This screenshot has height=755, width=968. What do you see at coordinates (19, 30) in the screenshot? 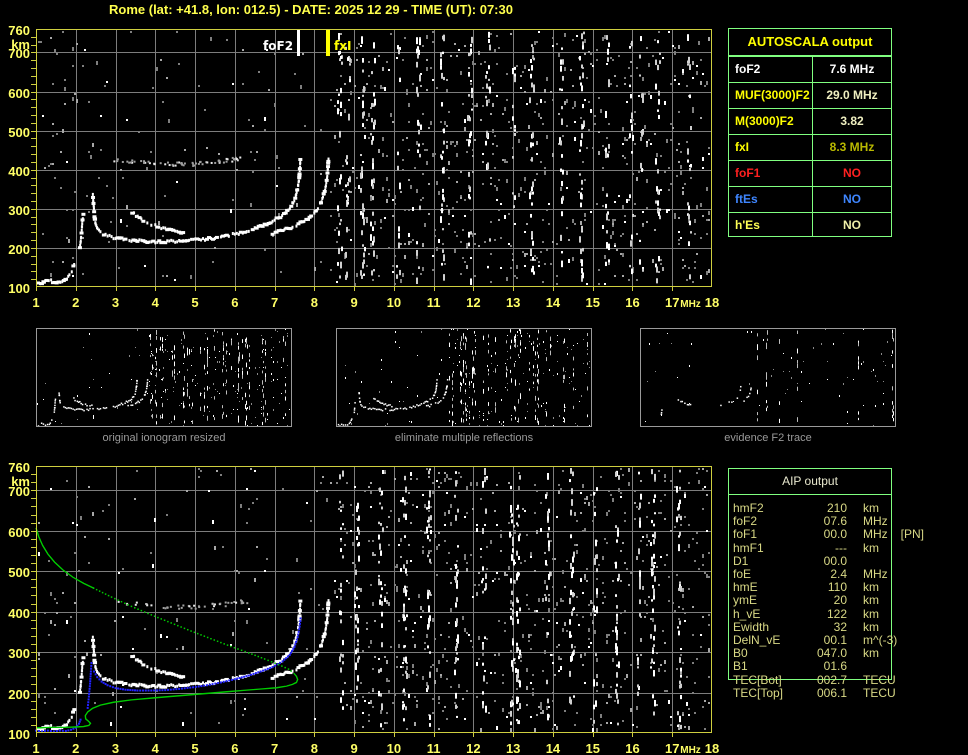
I see `axis-tick-label: 760` at bounding box center [19, 30].